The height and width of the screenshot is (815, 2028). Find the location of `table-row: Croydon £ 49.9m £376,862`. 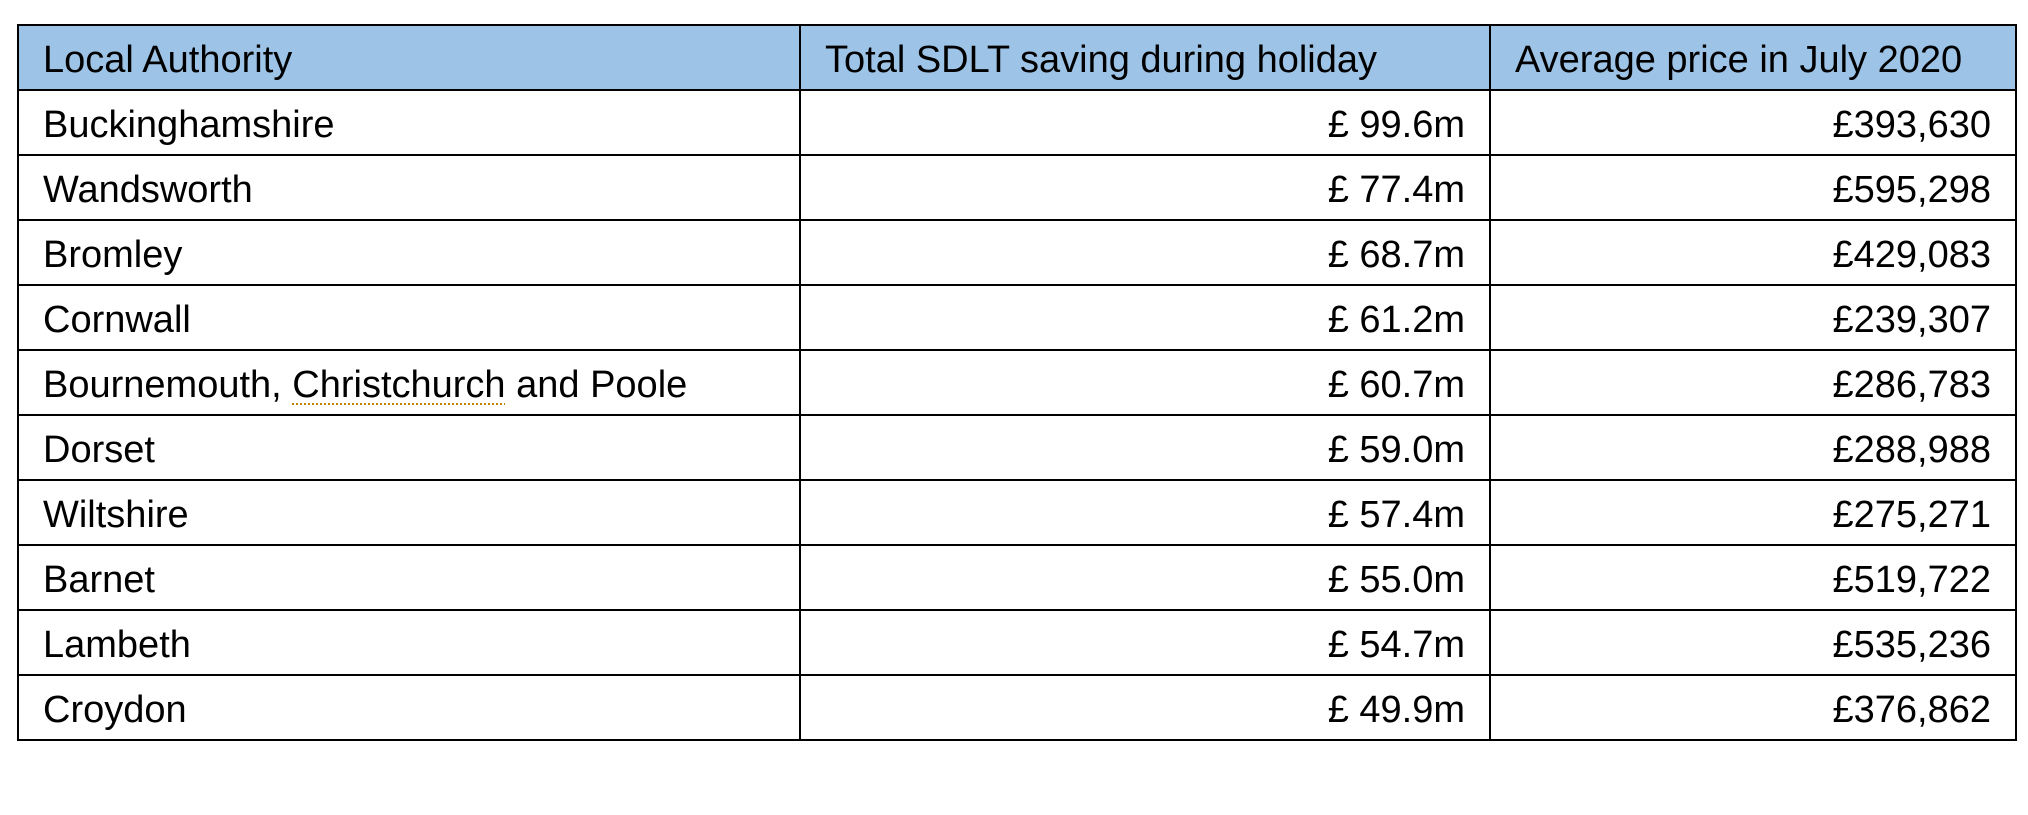

table-row: Croydon £ 49.9m £376,862 is located at coordinates (1017, 707).